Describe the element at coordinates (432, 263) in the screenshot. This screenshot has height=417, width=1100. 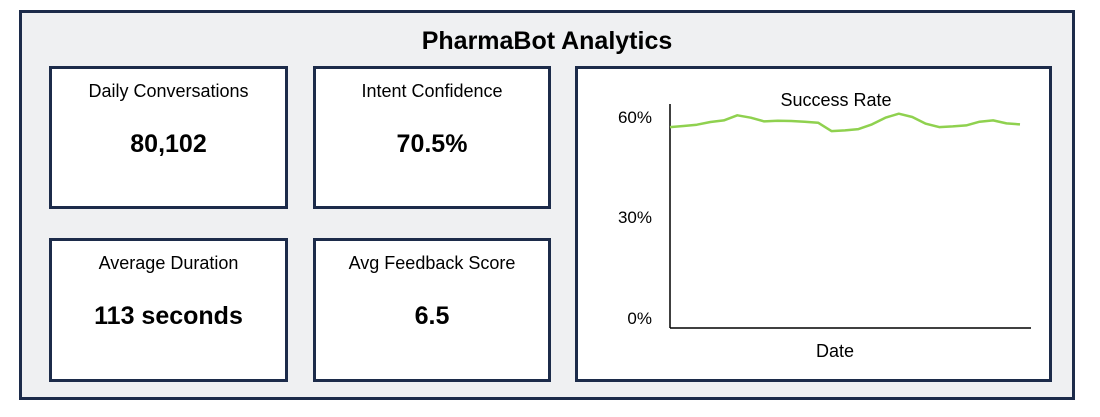
I see `kpi-label: Avg Feedback Score` at that location.